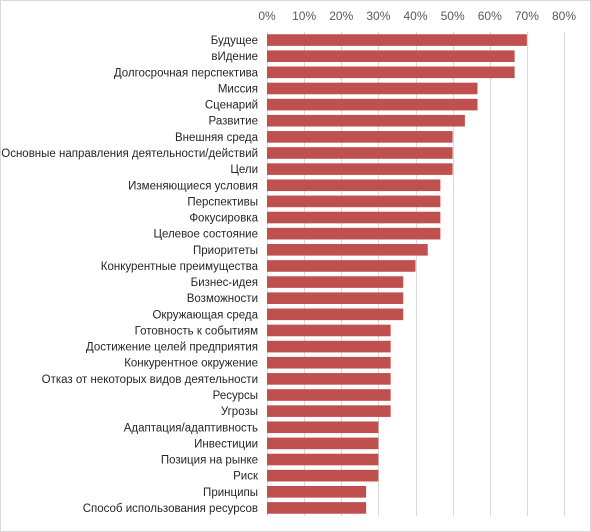  What do you see at coordinates (238, 89) in the screenshot?
I see `category-label: Миссия` at bounding box center [238, 89].